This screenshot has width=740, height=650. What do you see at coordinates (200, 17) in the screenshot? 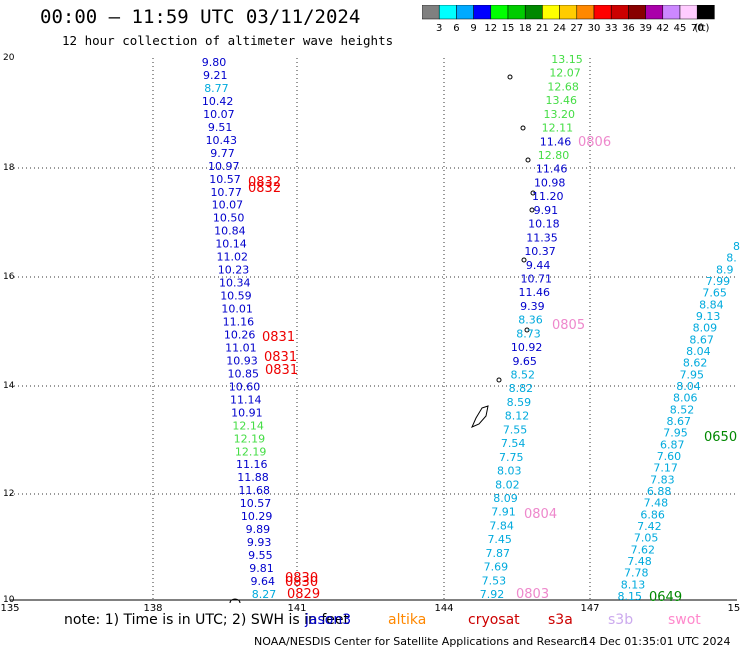
I see `map-title: 00:00 – 11:59 UTC 03/11/2024` at bounding box center [200, 17].